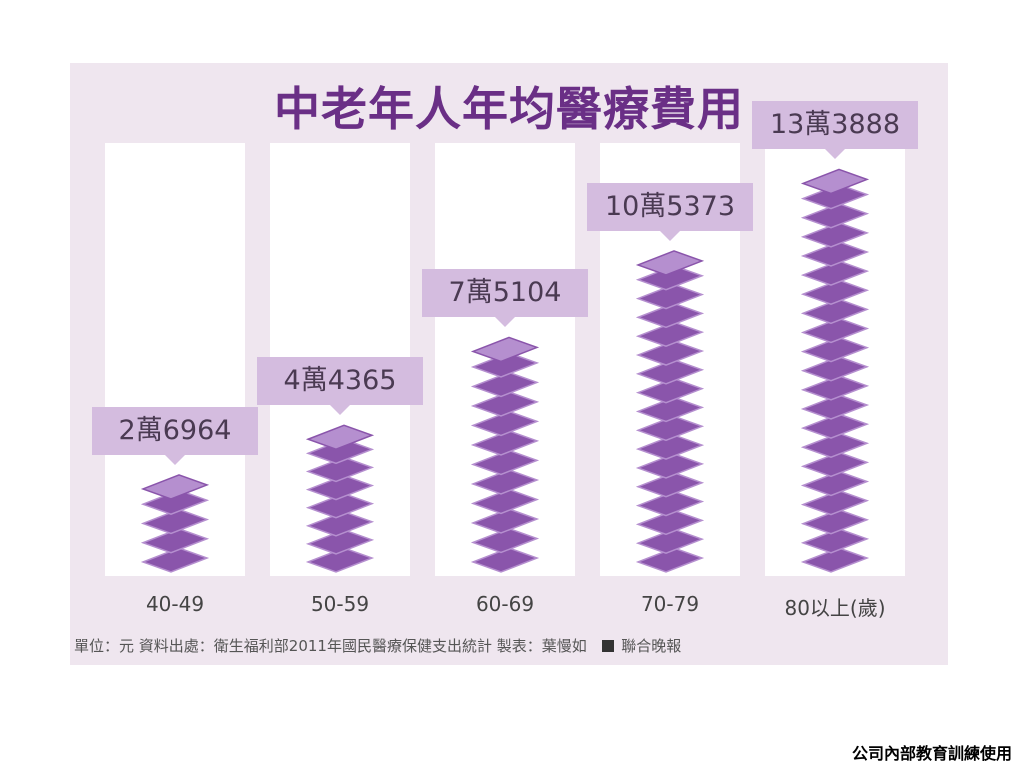 This screenshot has width=1024, height=768. I want to click on category-label: 70-79, so click(670, 604).